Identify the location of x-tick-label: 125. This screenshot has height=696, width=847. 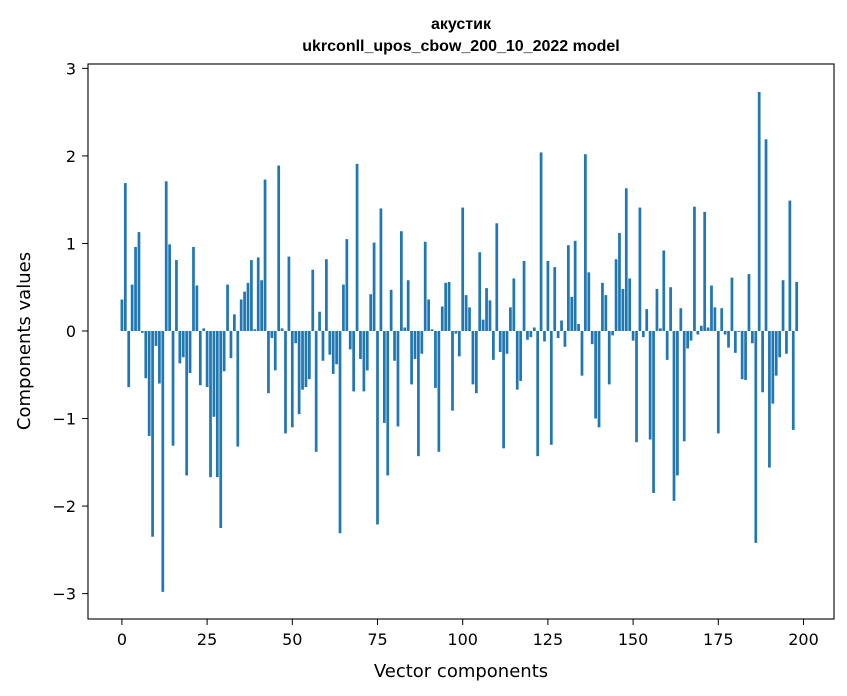
(548, 639).